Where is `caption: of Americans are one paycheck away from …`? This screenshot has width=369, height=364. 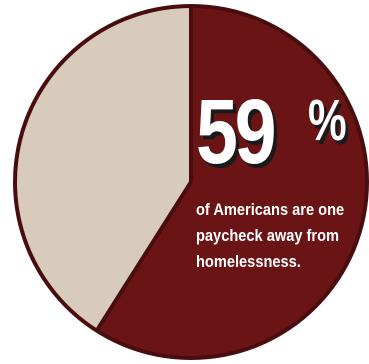
caption: of Americans are one paycheck away from … is located at coordinates (281, 236).